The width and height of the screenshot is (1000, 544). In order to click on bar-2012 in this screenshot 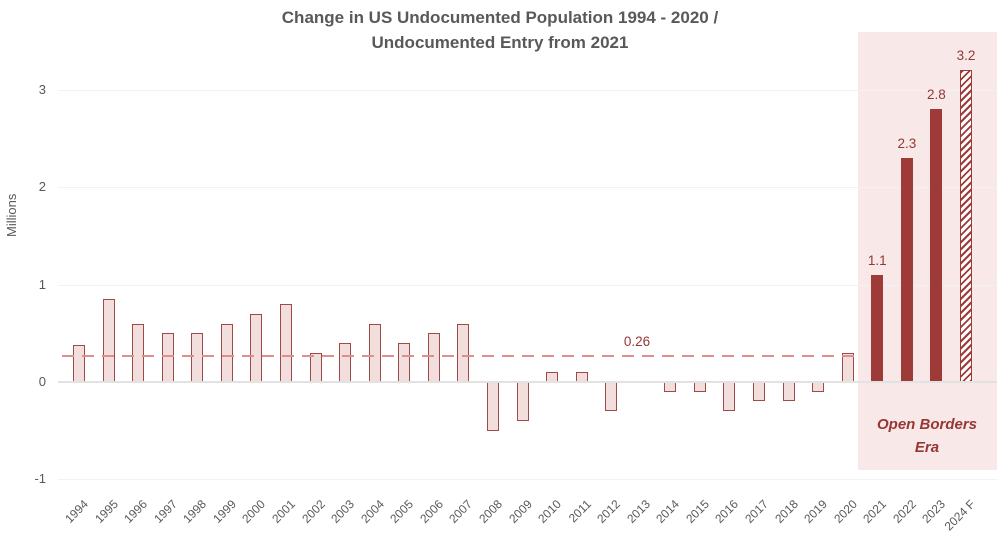, I will do `click(611, 396)`.